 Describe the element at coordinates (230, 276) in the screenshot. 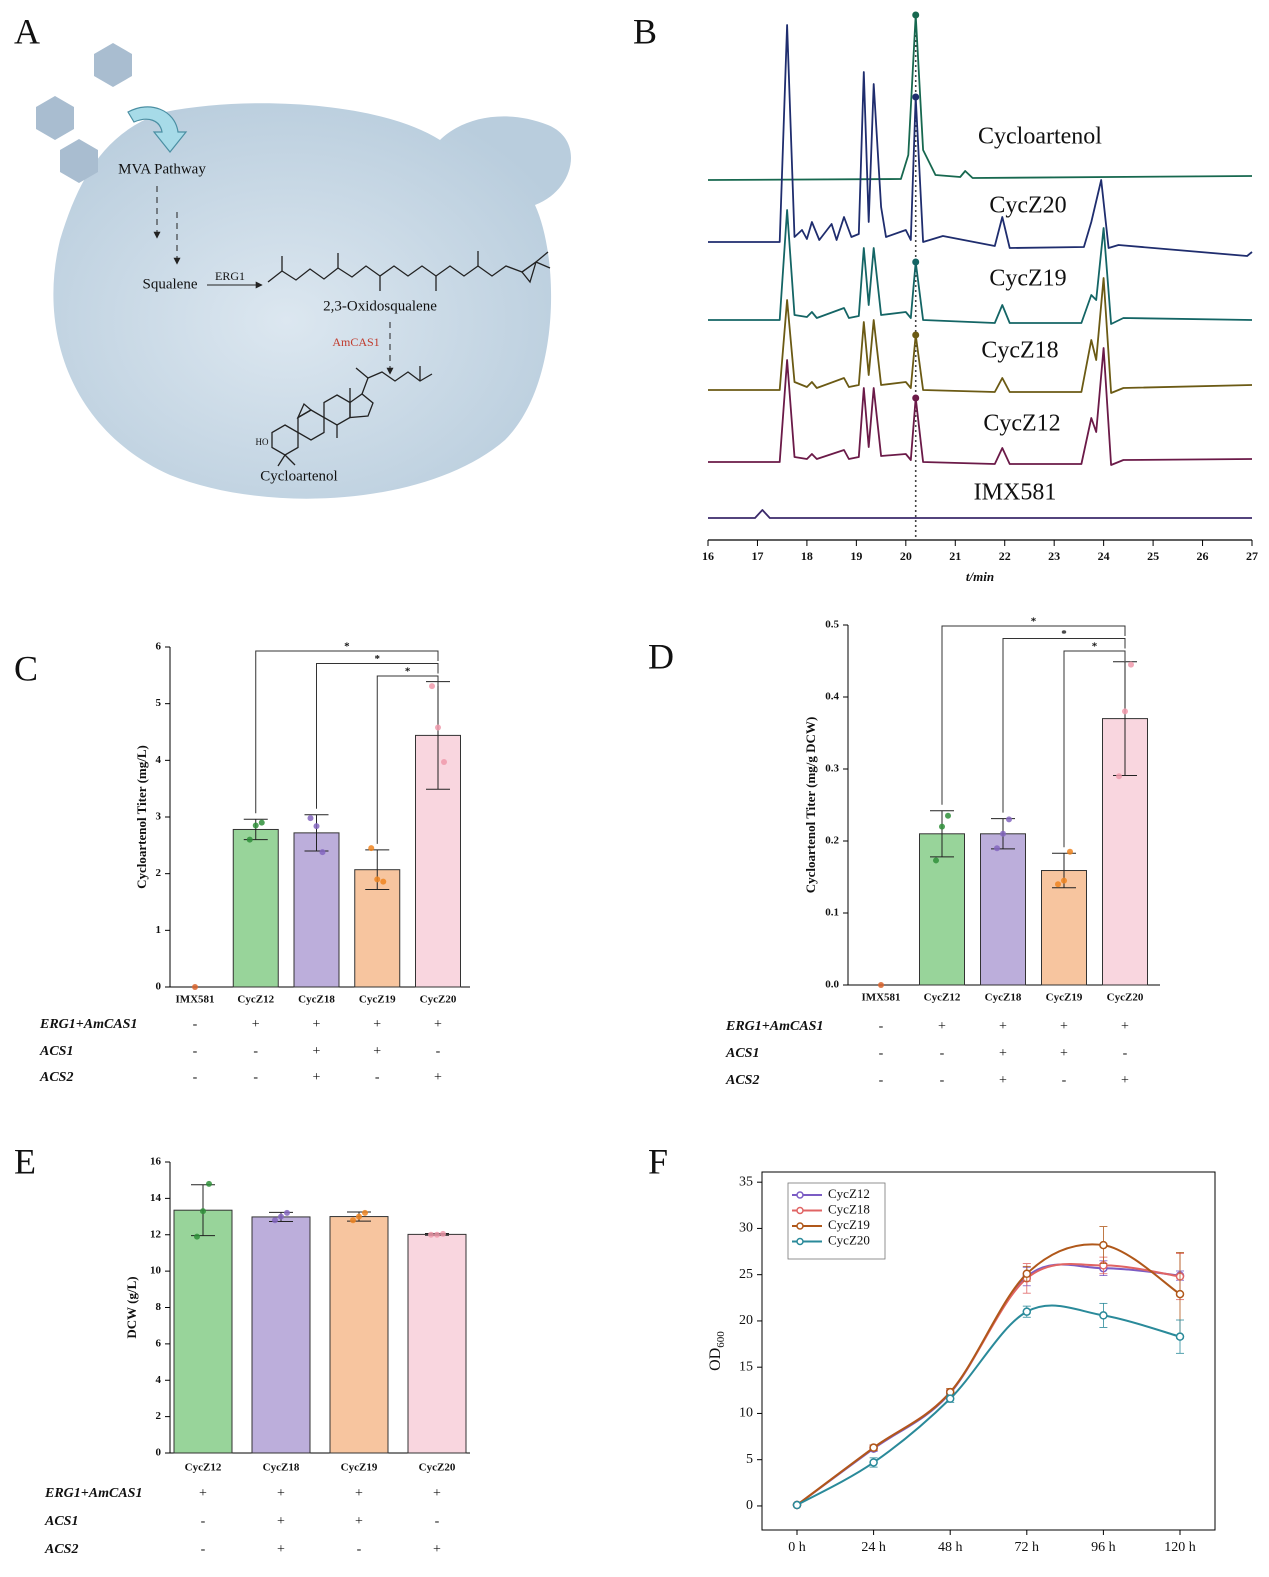

I see `enzyme-label: ERG1` at that location.